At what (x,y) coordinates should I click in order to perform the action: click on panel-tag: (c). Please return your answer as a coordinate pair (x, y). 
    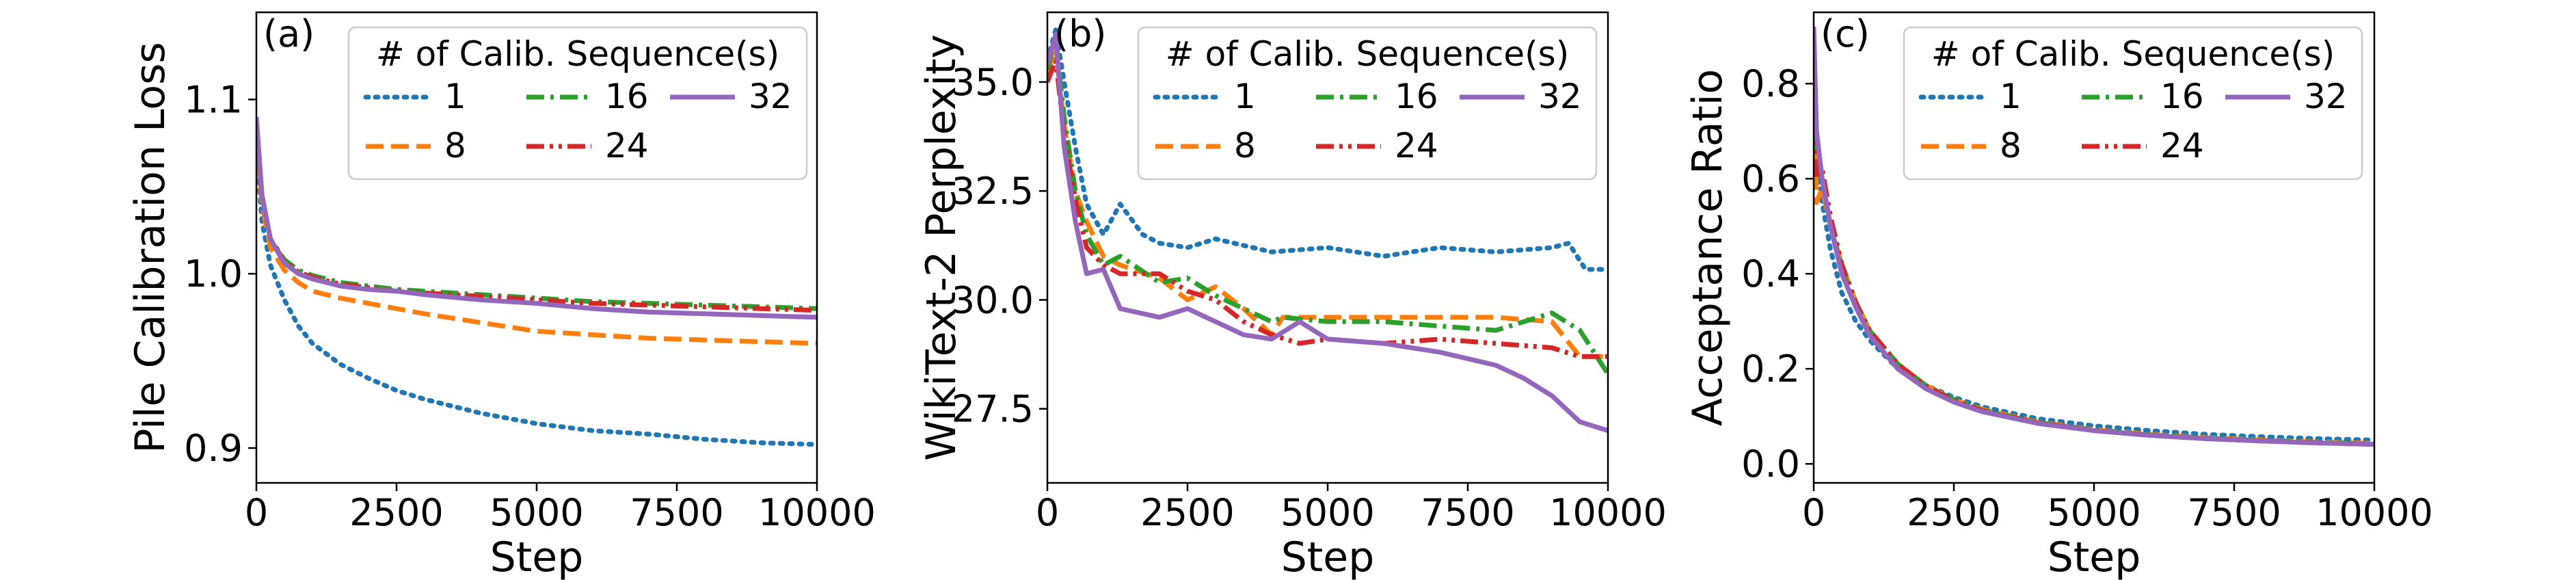
    Looking at the image, I should click on (1845, 33).